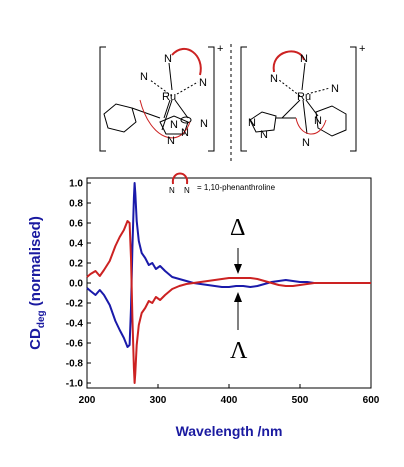 Image resolution: width=404 pixels, height=467 pixels. What do you see at coordinates (239, 351) in the screenshot?
I see `lambda-label: Λ` at bounding box center [239, 351].